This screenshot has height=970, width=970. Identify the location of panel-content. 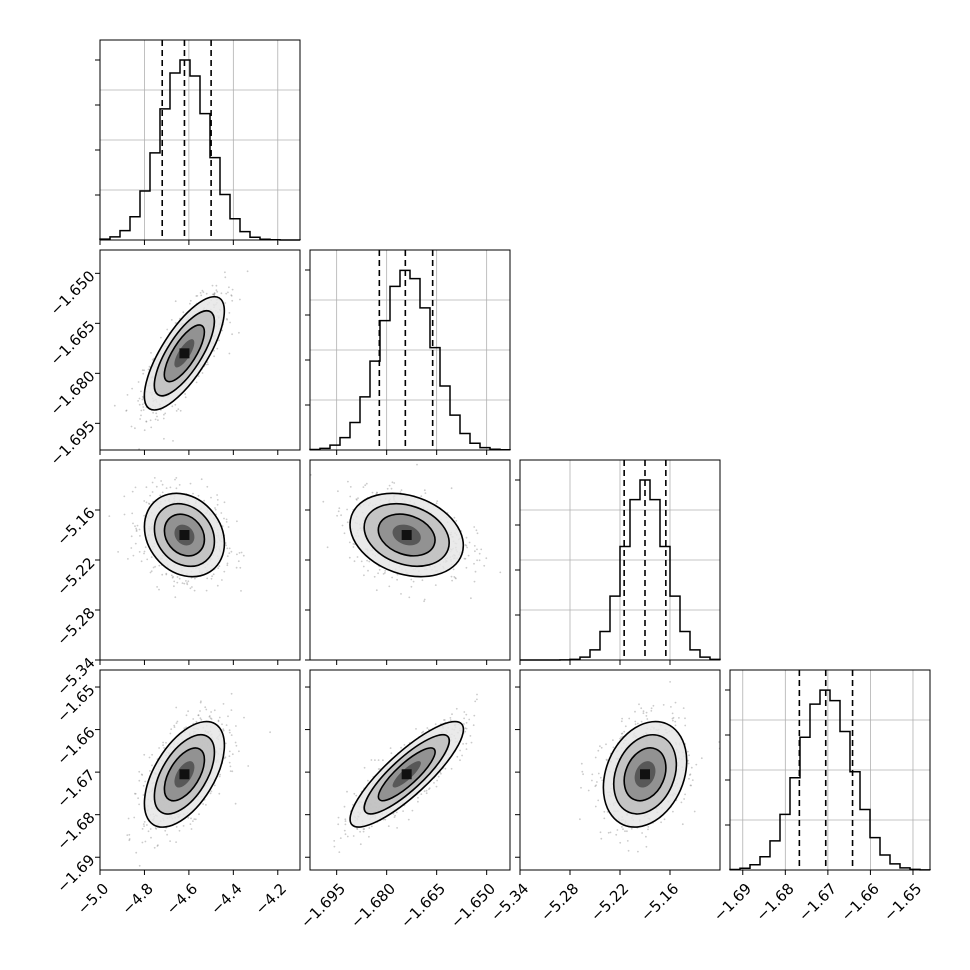
(649, 767).